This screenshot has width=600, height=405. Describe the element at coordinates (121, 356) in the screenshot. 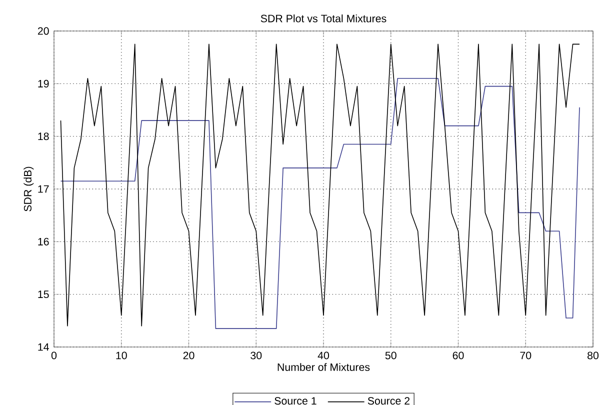

I see `x-tick-label: 10` at that location.